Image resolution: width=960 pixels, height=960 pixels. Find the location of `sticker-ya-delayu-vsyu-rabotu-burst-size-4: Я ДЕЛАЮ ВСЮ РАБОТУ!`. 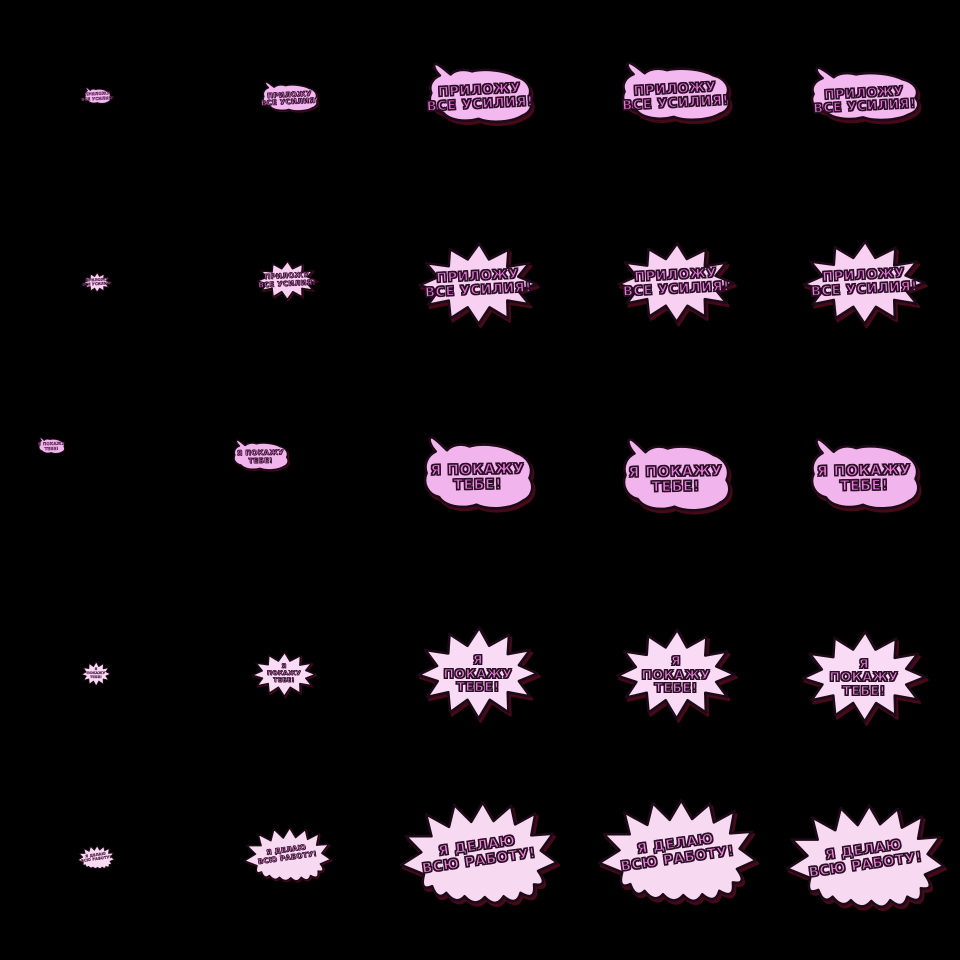

sticker-ya-delayu-vsyu-rabotu-burst-size-4: Я ДЕЛАЮ ВСЮ РАБОТУ! is located at coordinates (676, 852).